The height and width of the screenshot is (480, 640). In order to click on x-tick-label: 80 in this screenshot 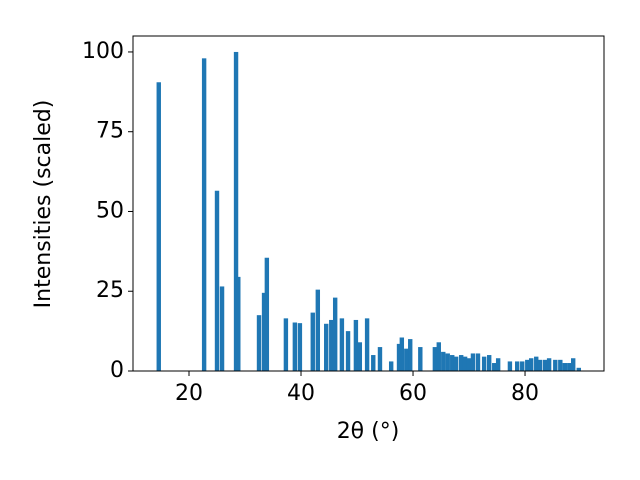, I will do `click(525, 393)`.